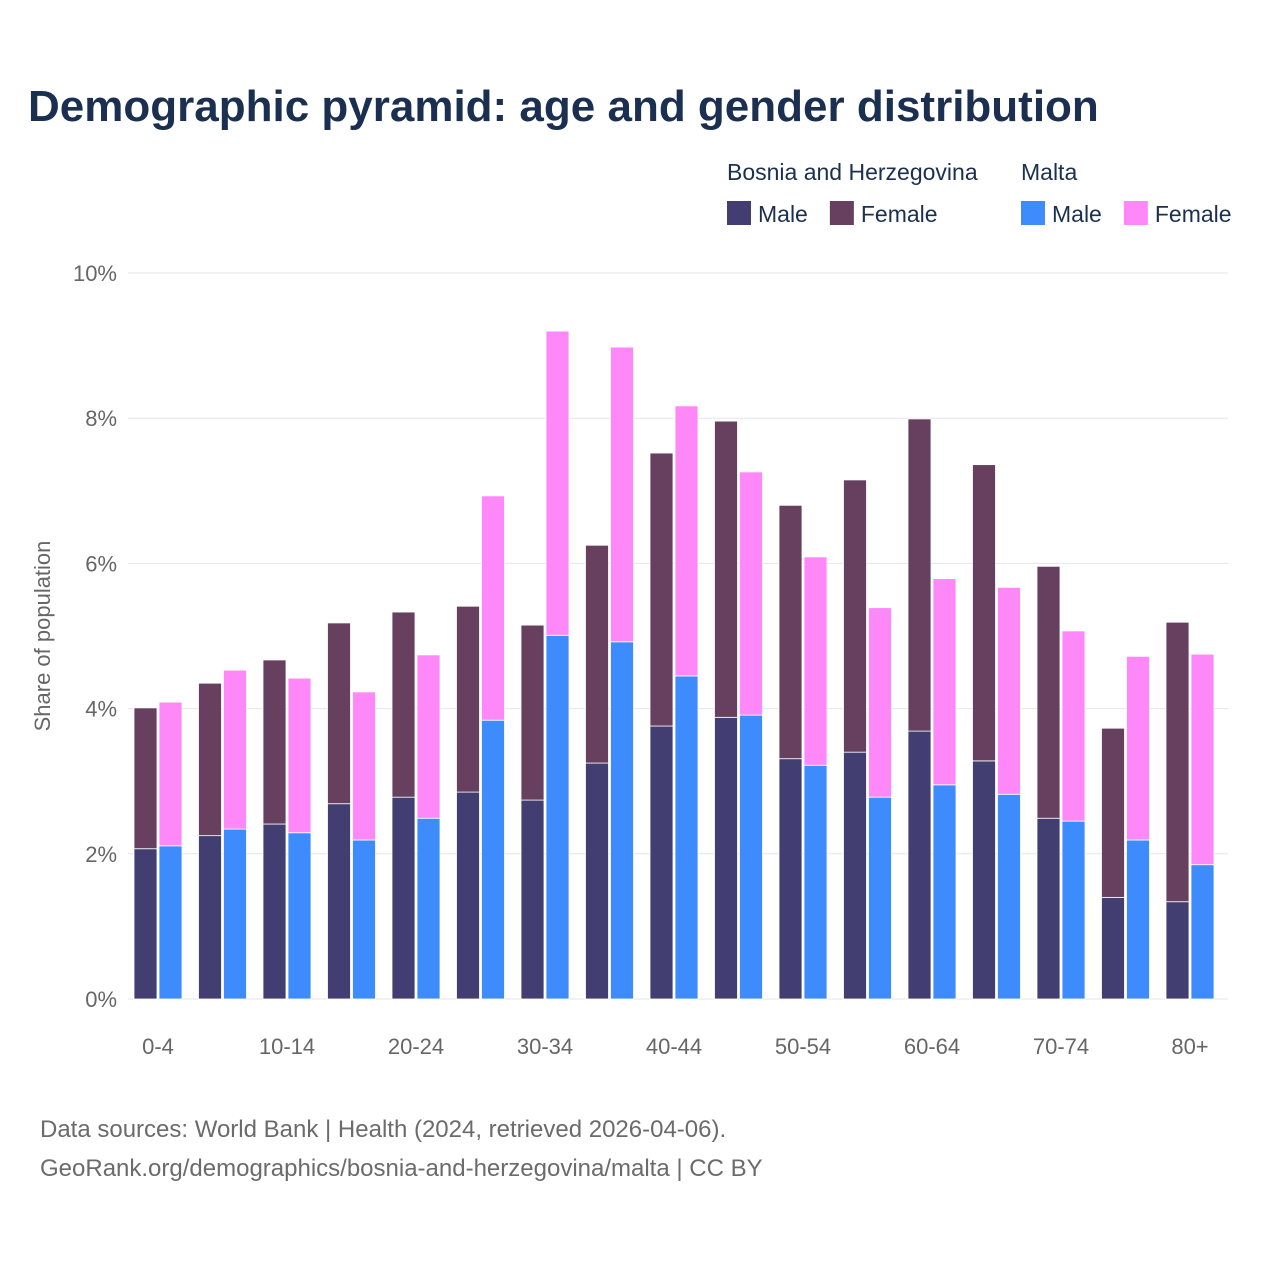 This screenshot has width=1280, height=1280. Describe the element at coordinates (852, 172) in the screenshot. I see `legend-group-title: Bosnia and Herzegovina` at that location.